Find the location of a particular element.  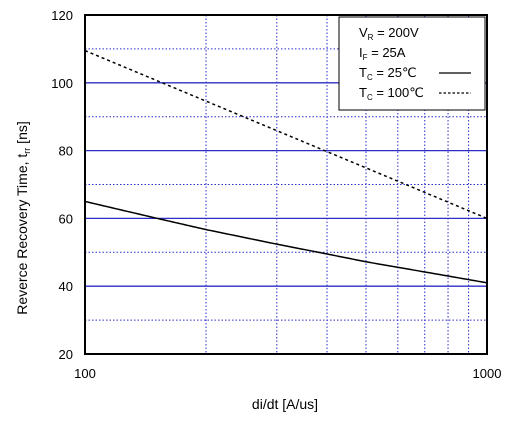

x-tick-label: 100 is located at coordinates (85, 373).